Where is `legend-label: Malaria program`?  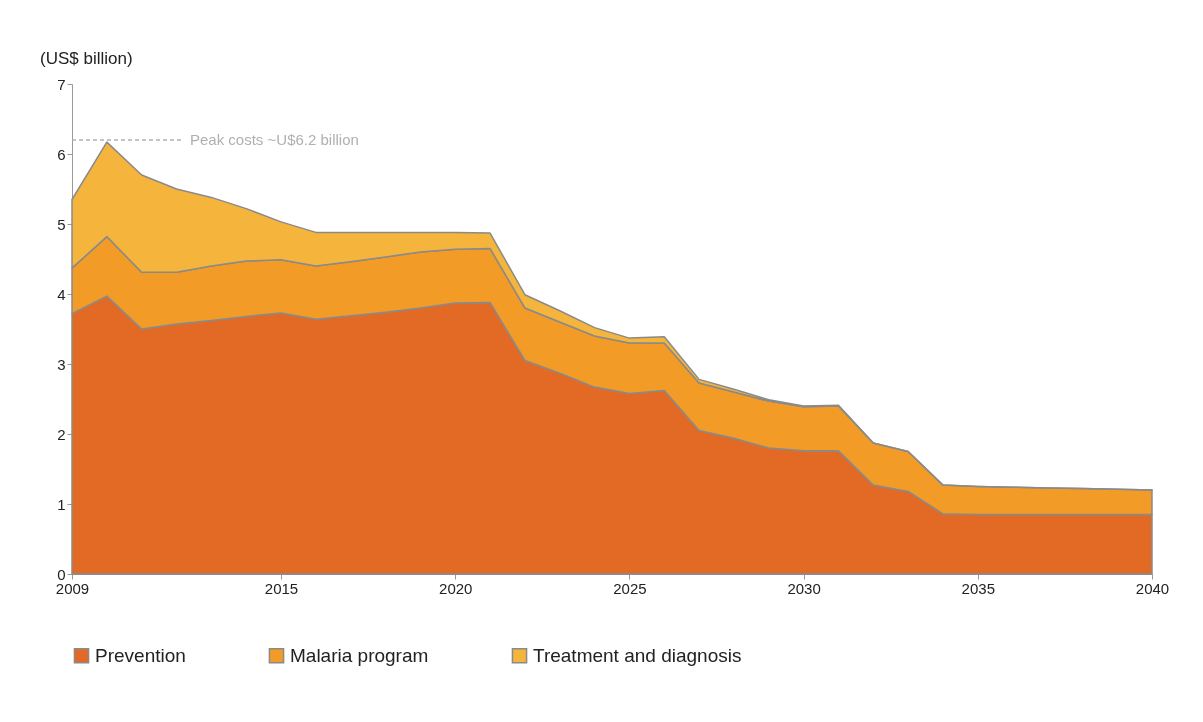 legend-label: Malaria program is located at coordinates (359, 655).